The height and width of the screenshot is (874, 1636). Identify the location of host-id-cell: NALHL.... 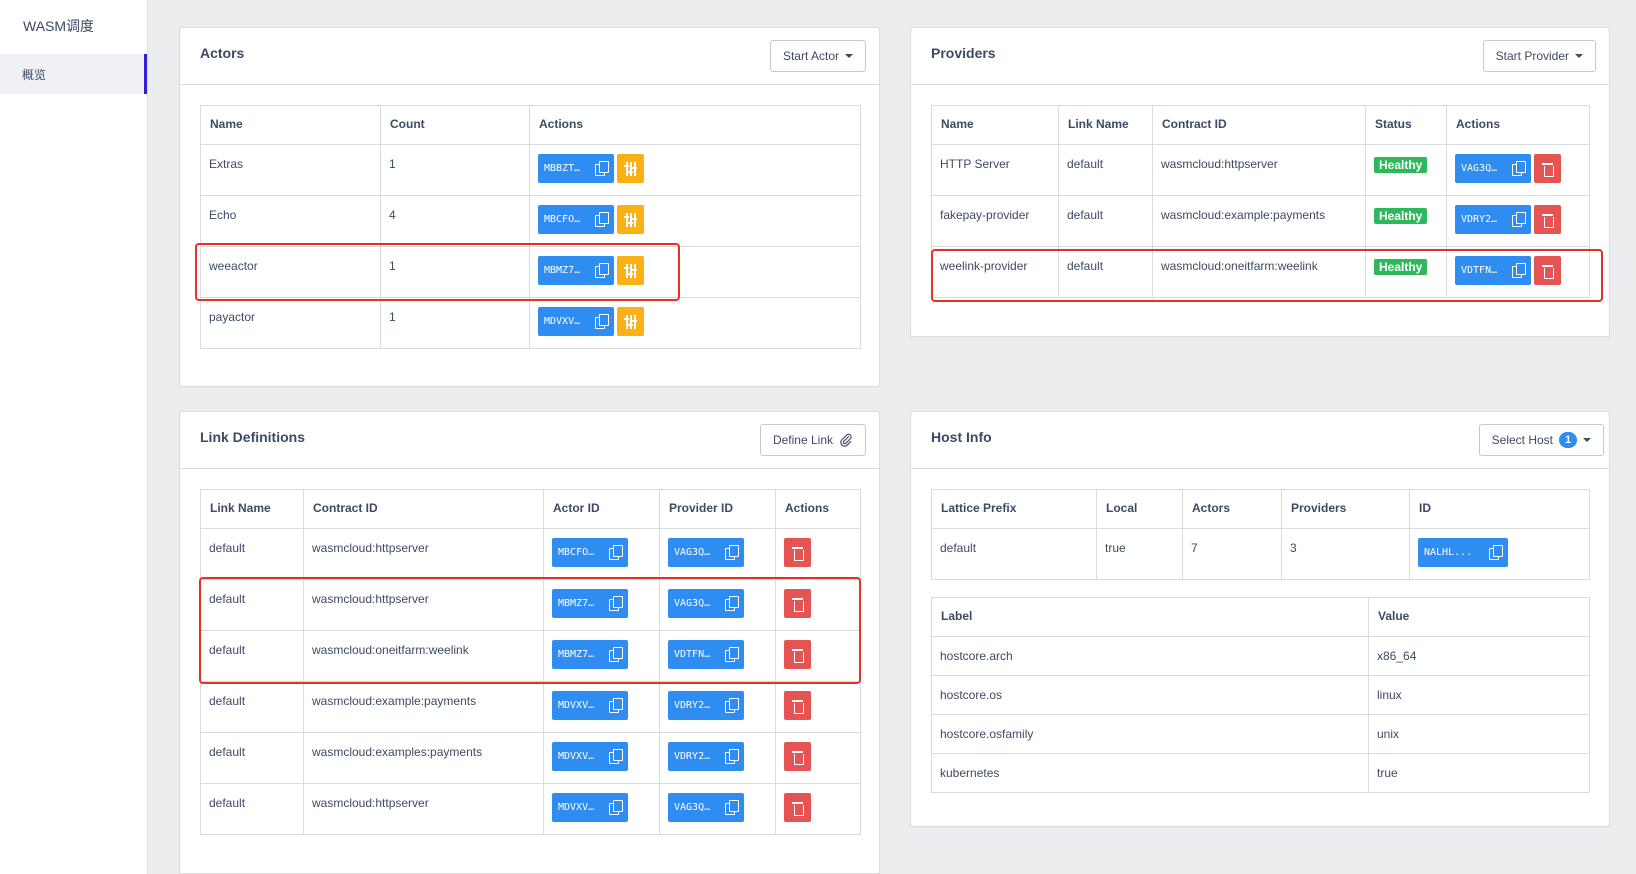
(1499, 554).